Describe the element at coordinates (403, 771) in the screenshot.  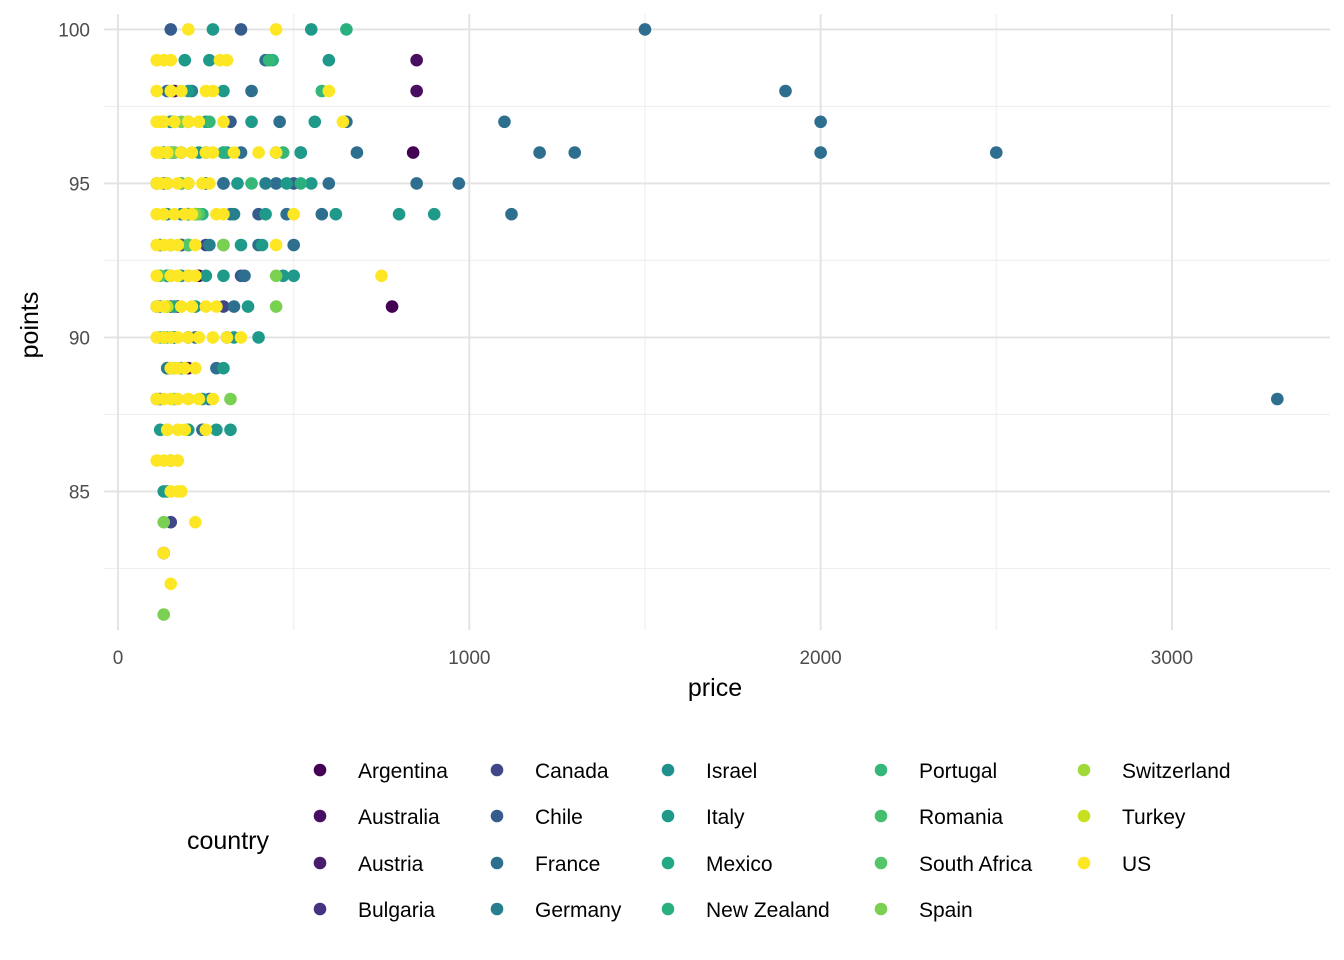
I see `legend-label: Argentina` at that location.